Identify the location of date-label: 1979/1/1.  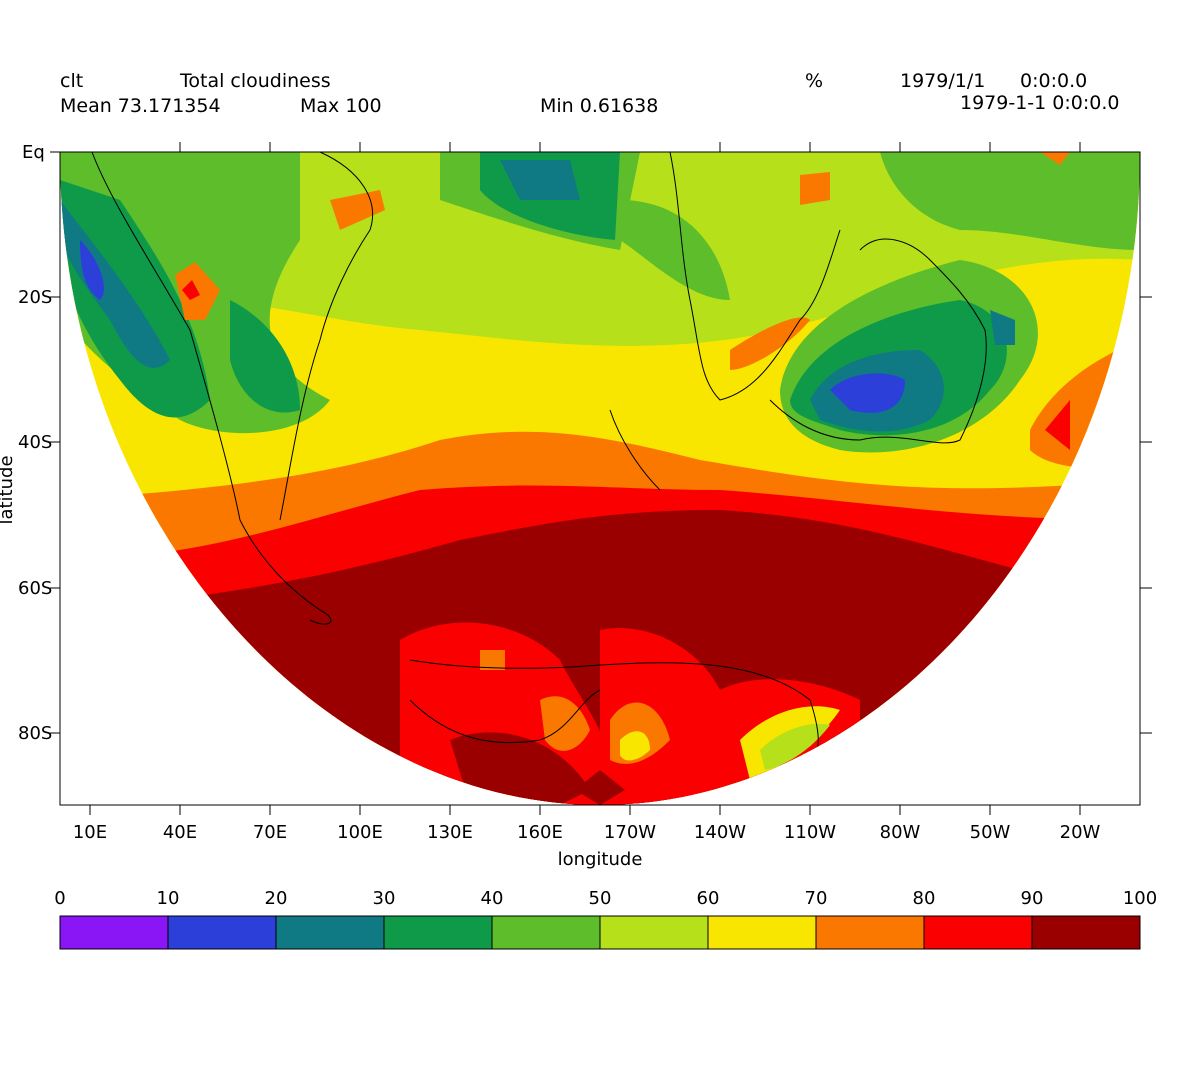
(943, 81).